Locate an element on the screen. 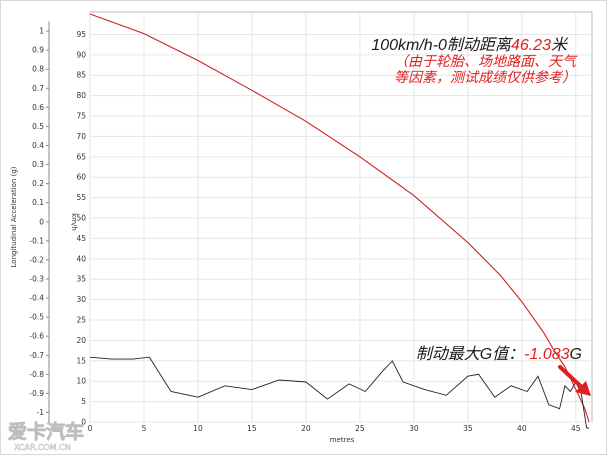  y-left-tick-label: 0.4 is located at coordinates (38, 145).